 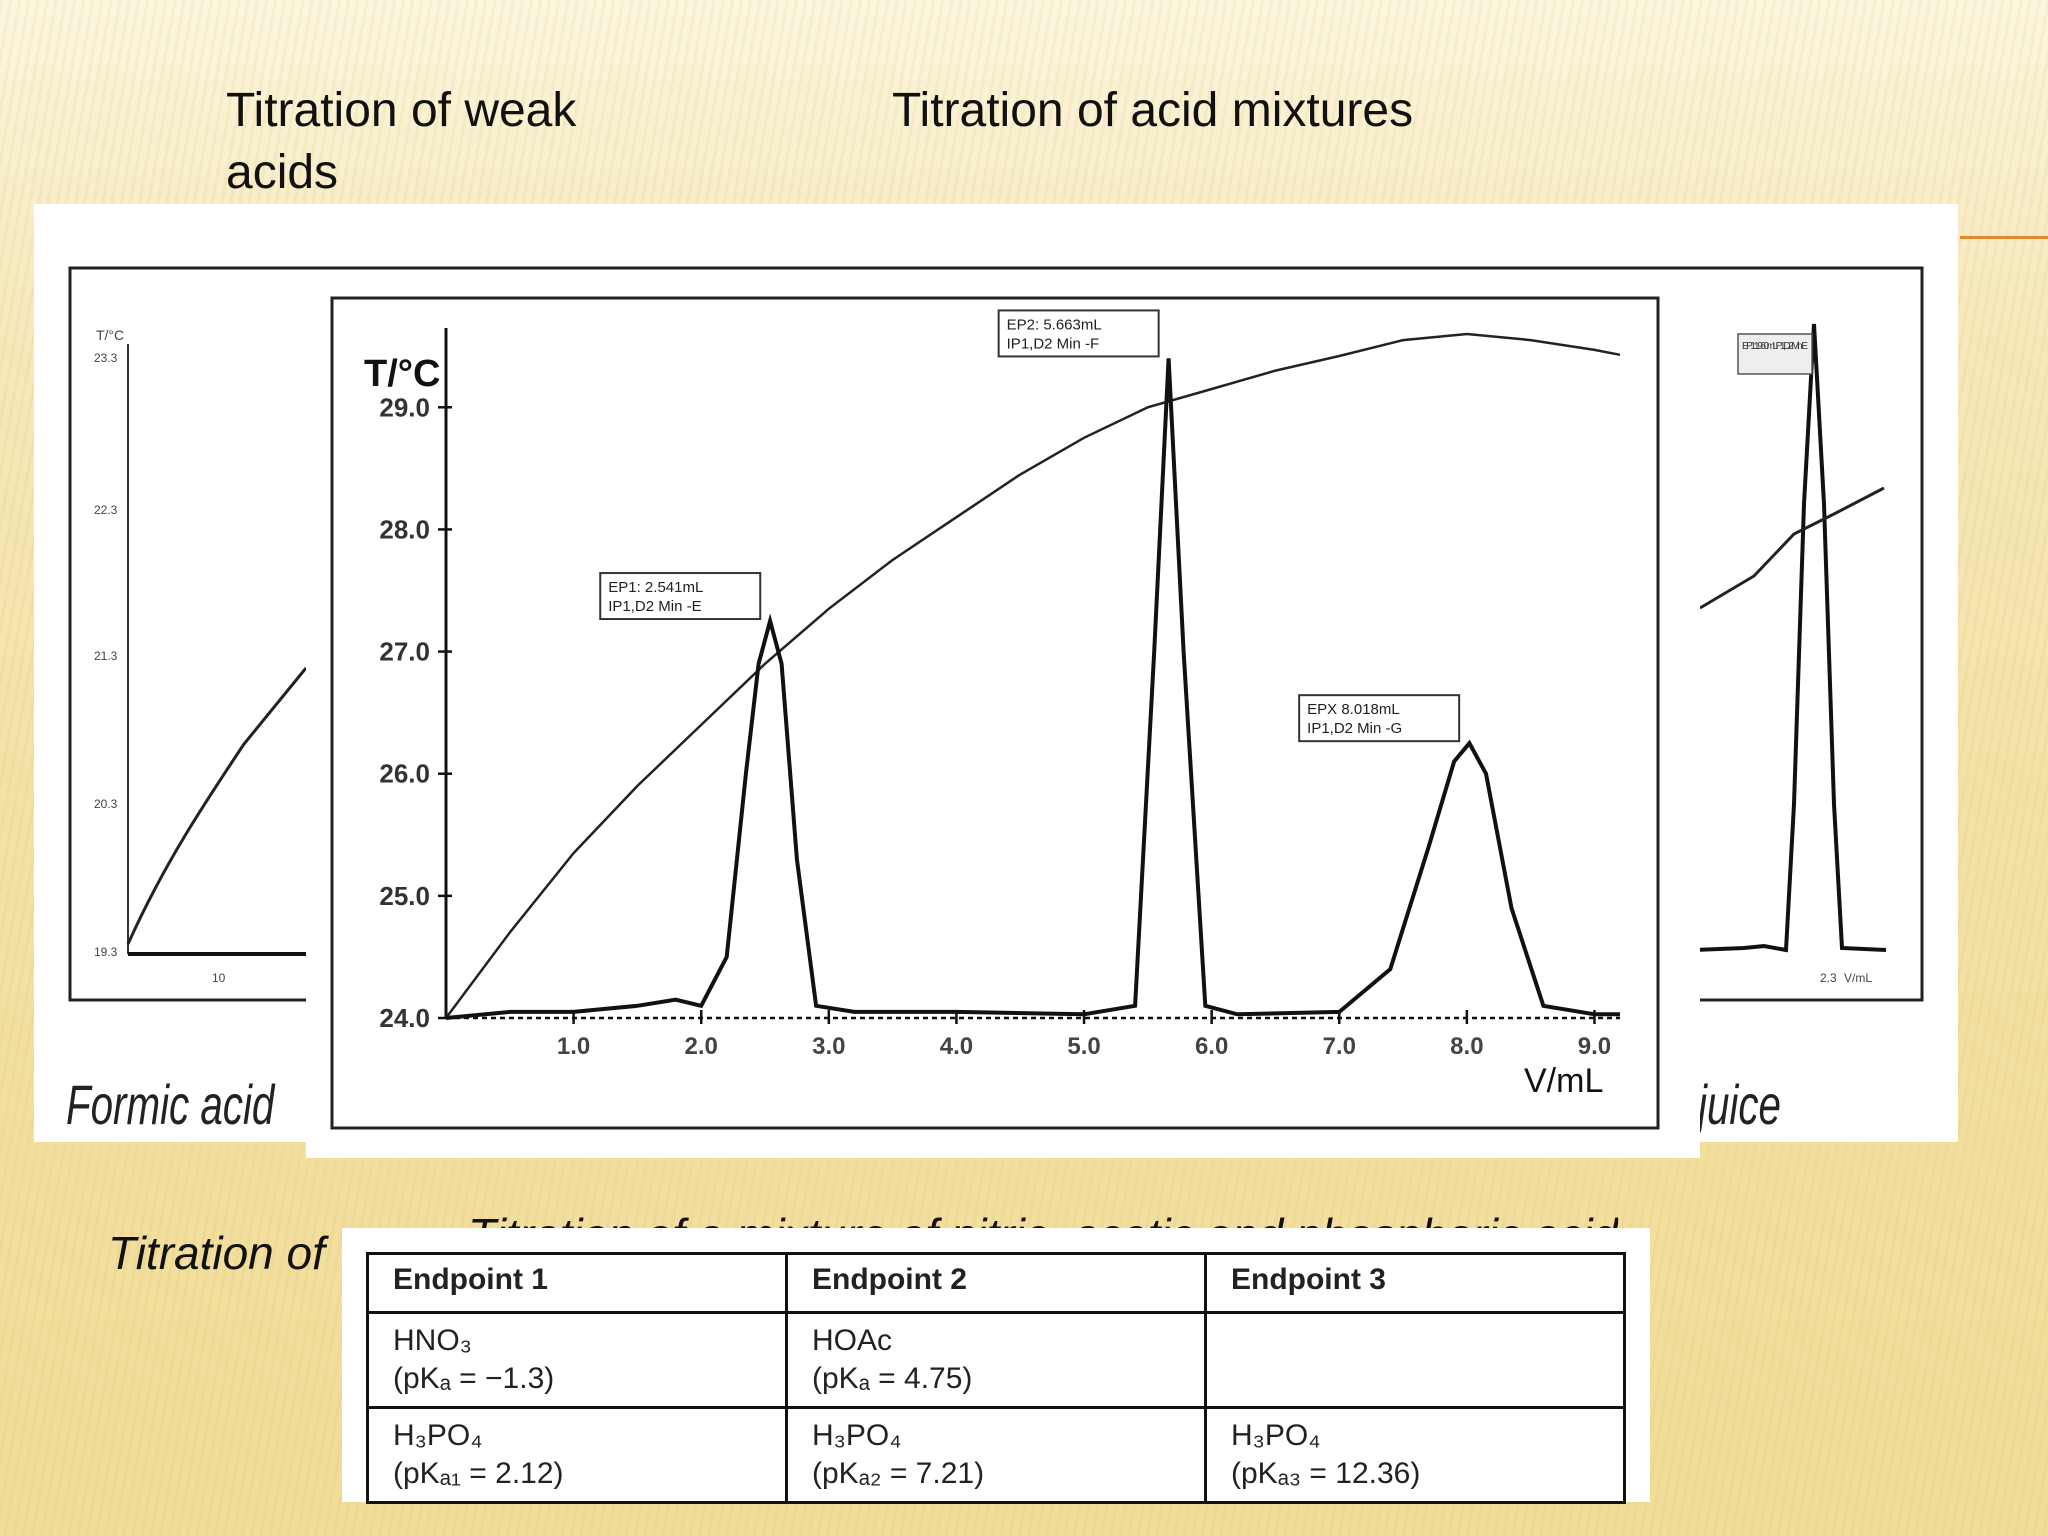 What do you see at coordinates (1466, 1046) in the screenshot?
I see `x-tick-label: 8.0` at bounding box center [1466, 1046].